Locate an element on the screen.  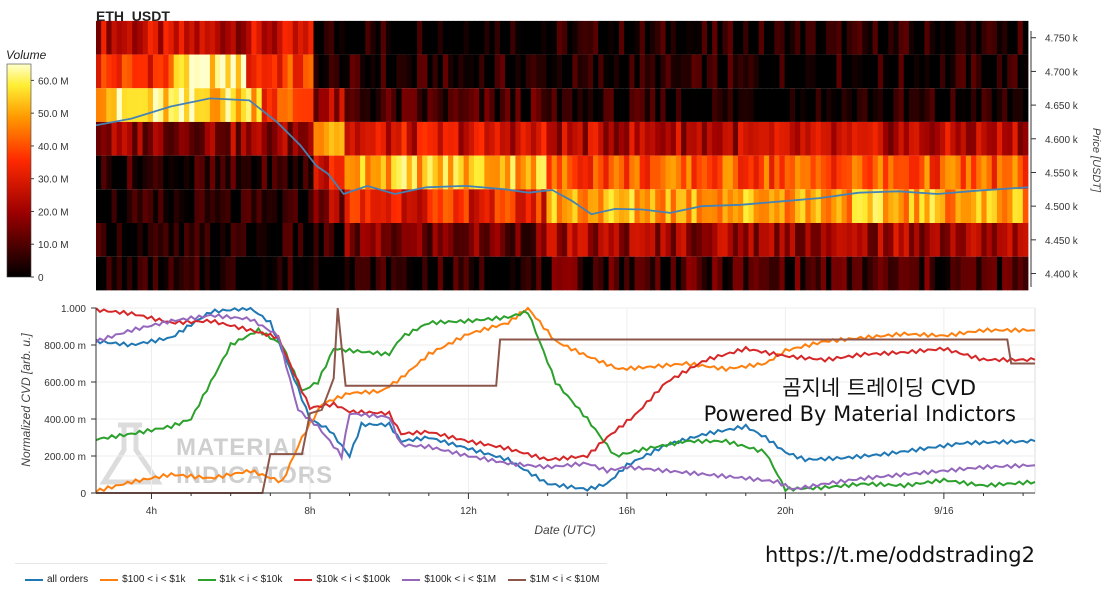
colorbar-tick-label: 0 is located at coordinates (41, 278).